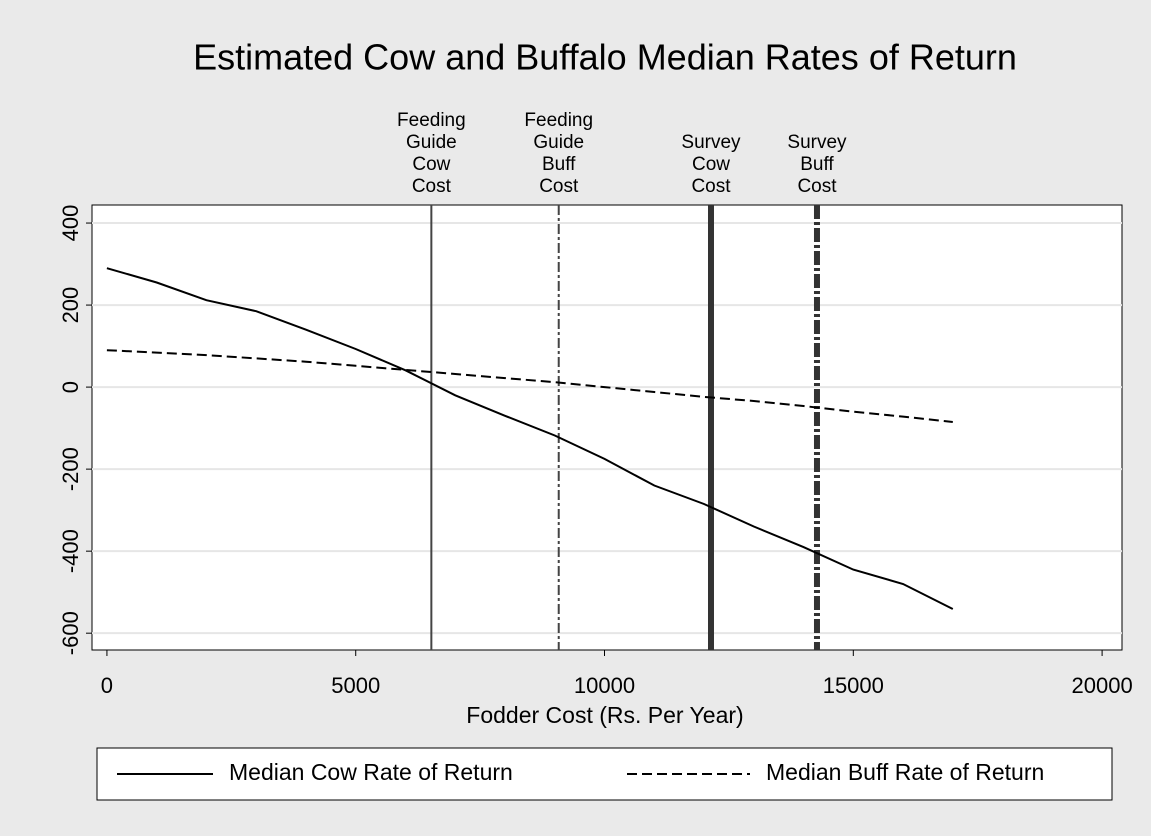  I want to click on x-tick-label: 10000, so click(604, 685).